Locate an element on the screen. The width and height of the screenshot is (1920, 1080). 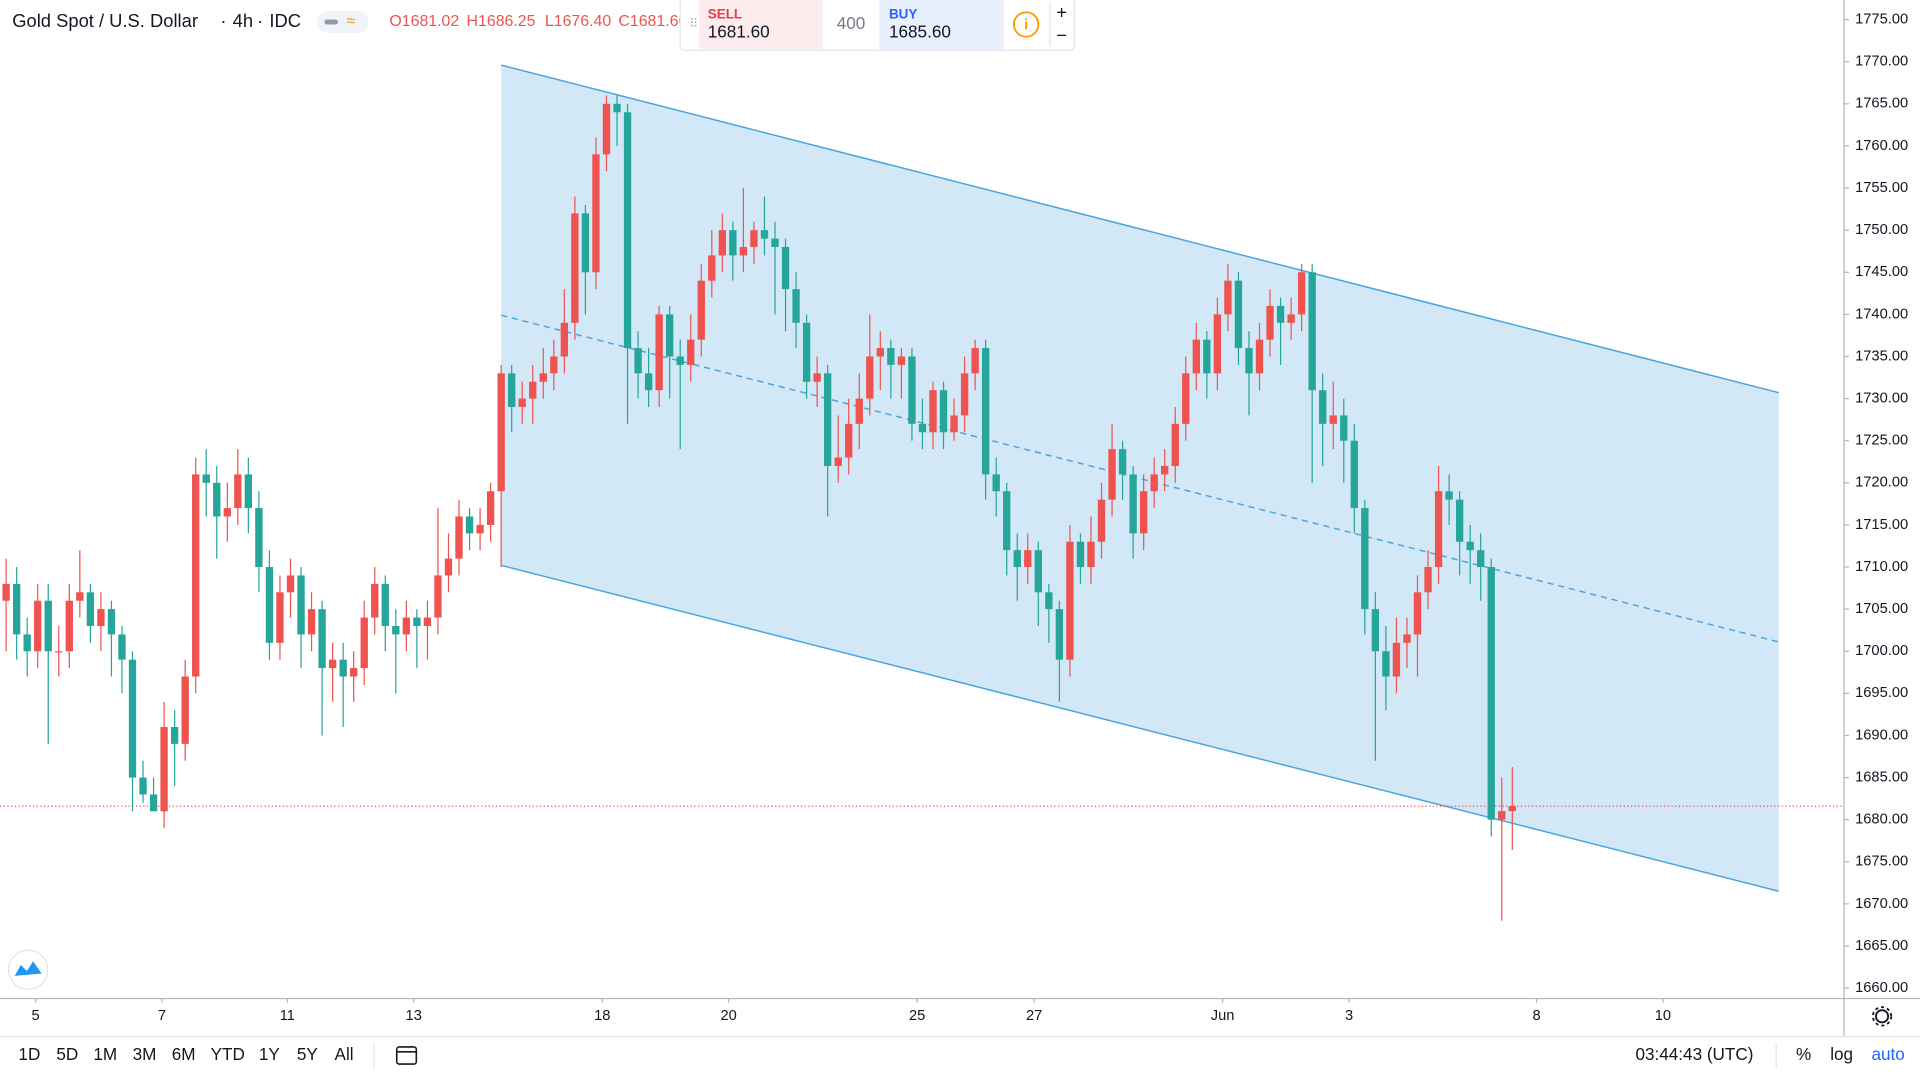
y-tick-label: 1690.00 is located at coordinates (1881, 735).